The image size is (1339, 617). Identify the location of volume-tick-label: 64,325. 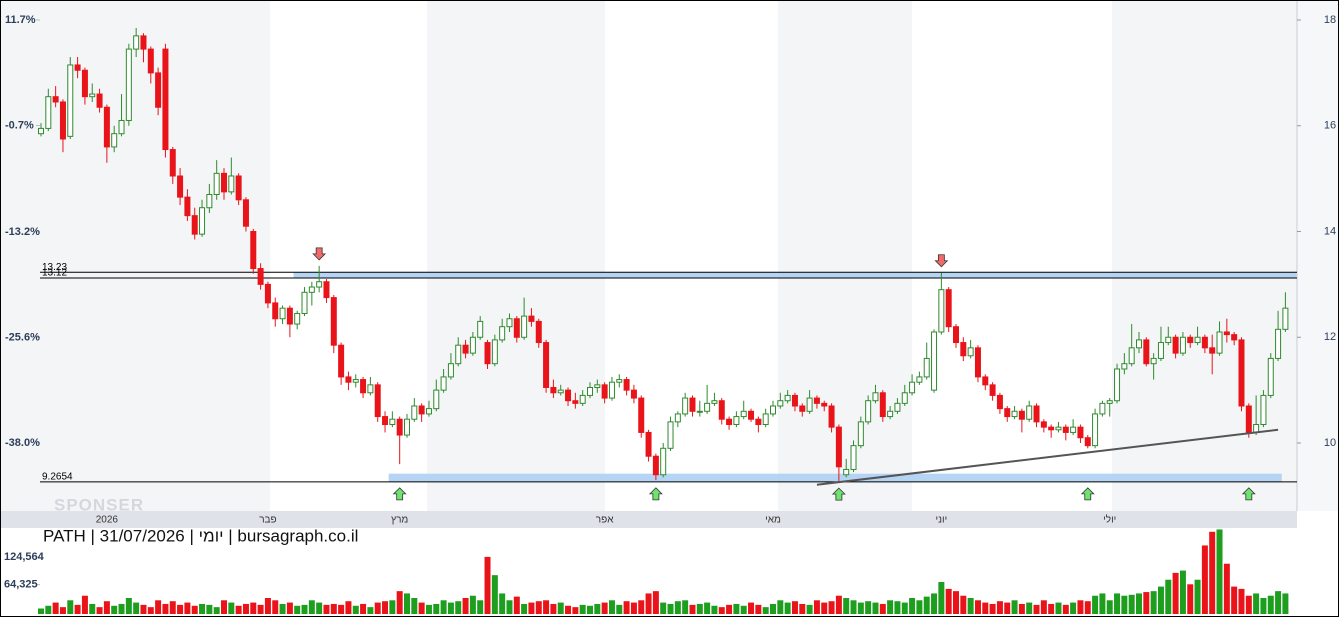
(21, 585).